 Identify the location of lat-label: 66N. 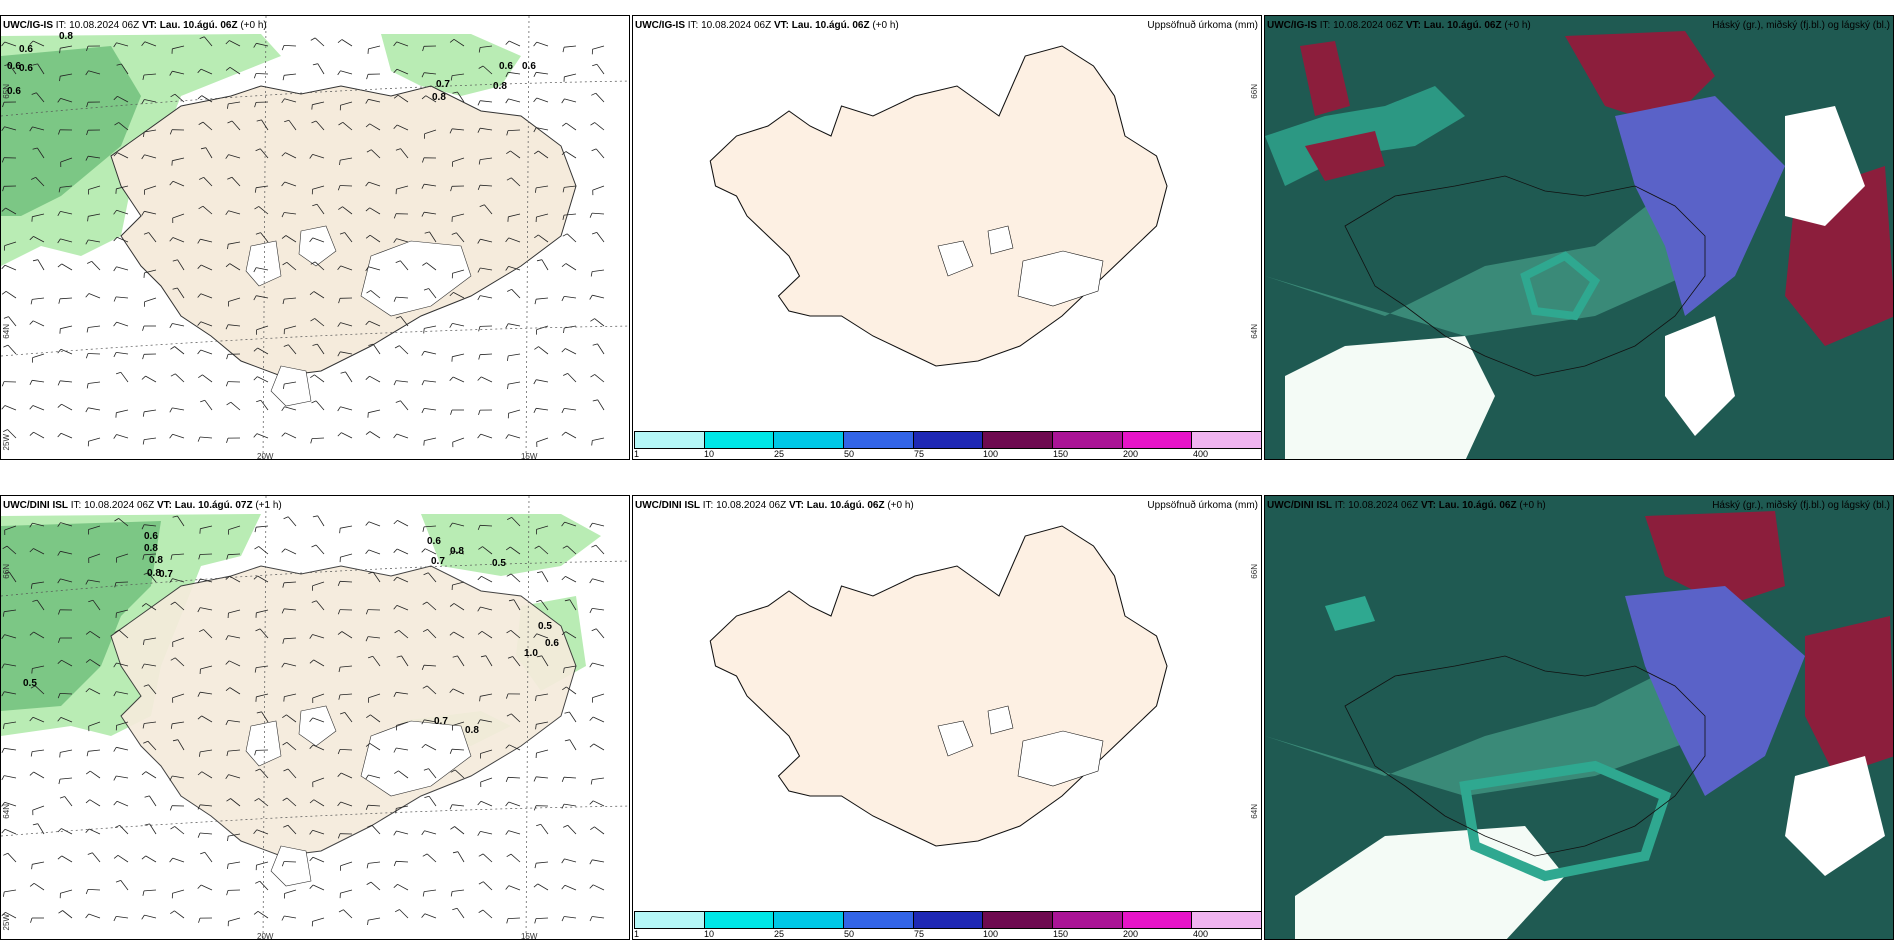
(1254, 91).